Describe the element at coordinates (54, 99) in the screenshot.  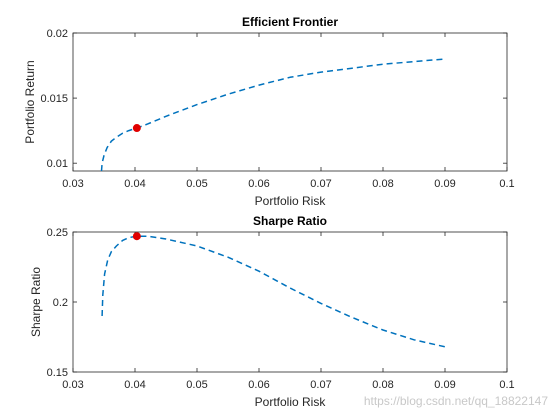
I see `y-tick-label: 0.015` at that location.